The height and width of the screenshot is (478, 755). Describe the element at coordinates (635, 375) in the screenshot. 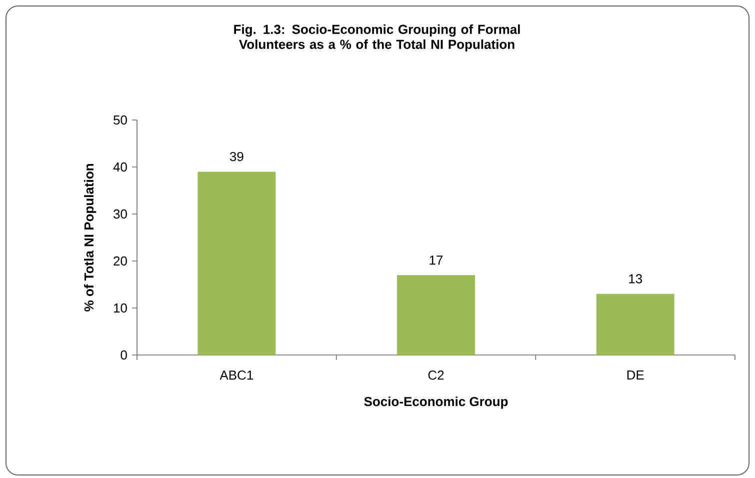

I see `x-tick-label: DE` at that location.